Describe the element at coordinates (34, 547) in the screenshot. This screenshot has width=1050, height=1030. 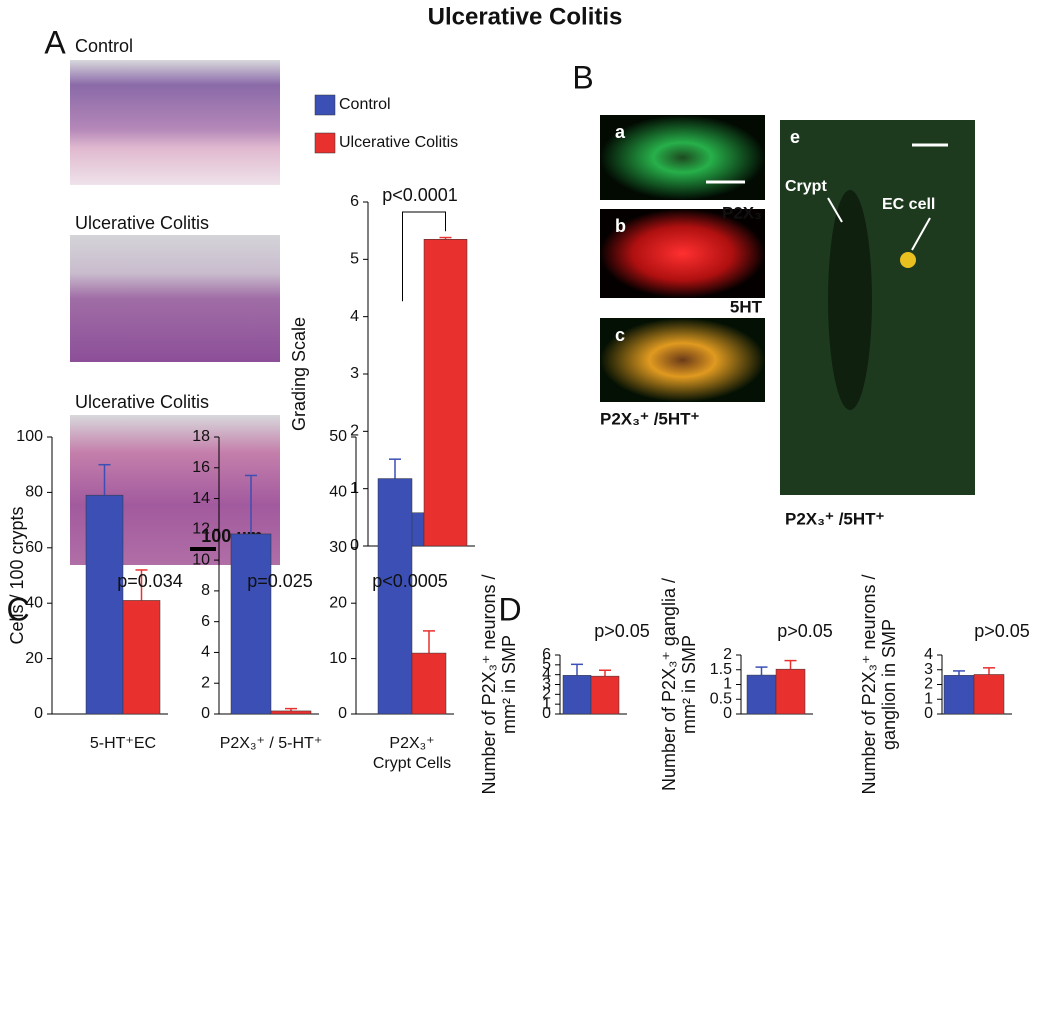
I see `y-tick-label: 60` at that location.